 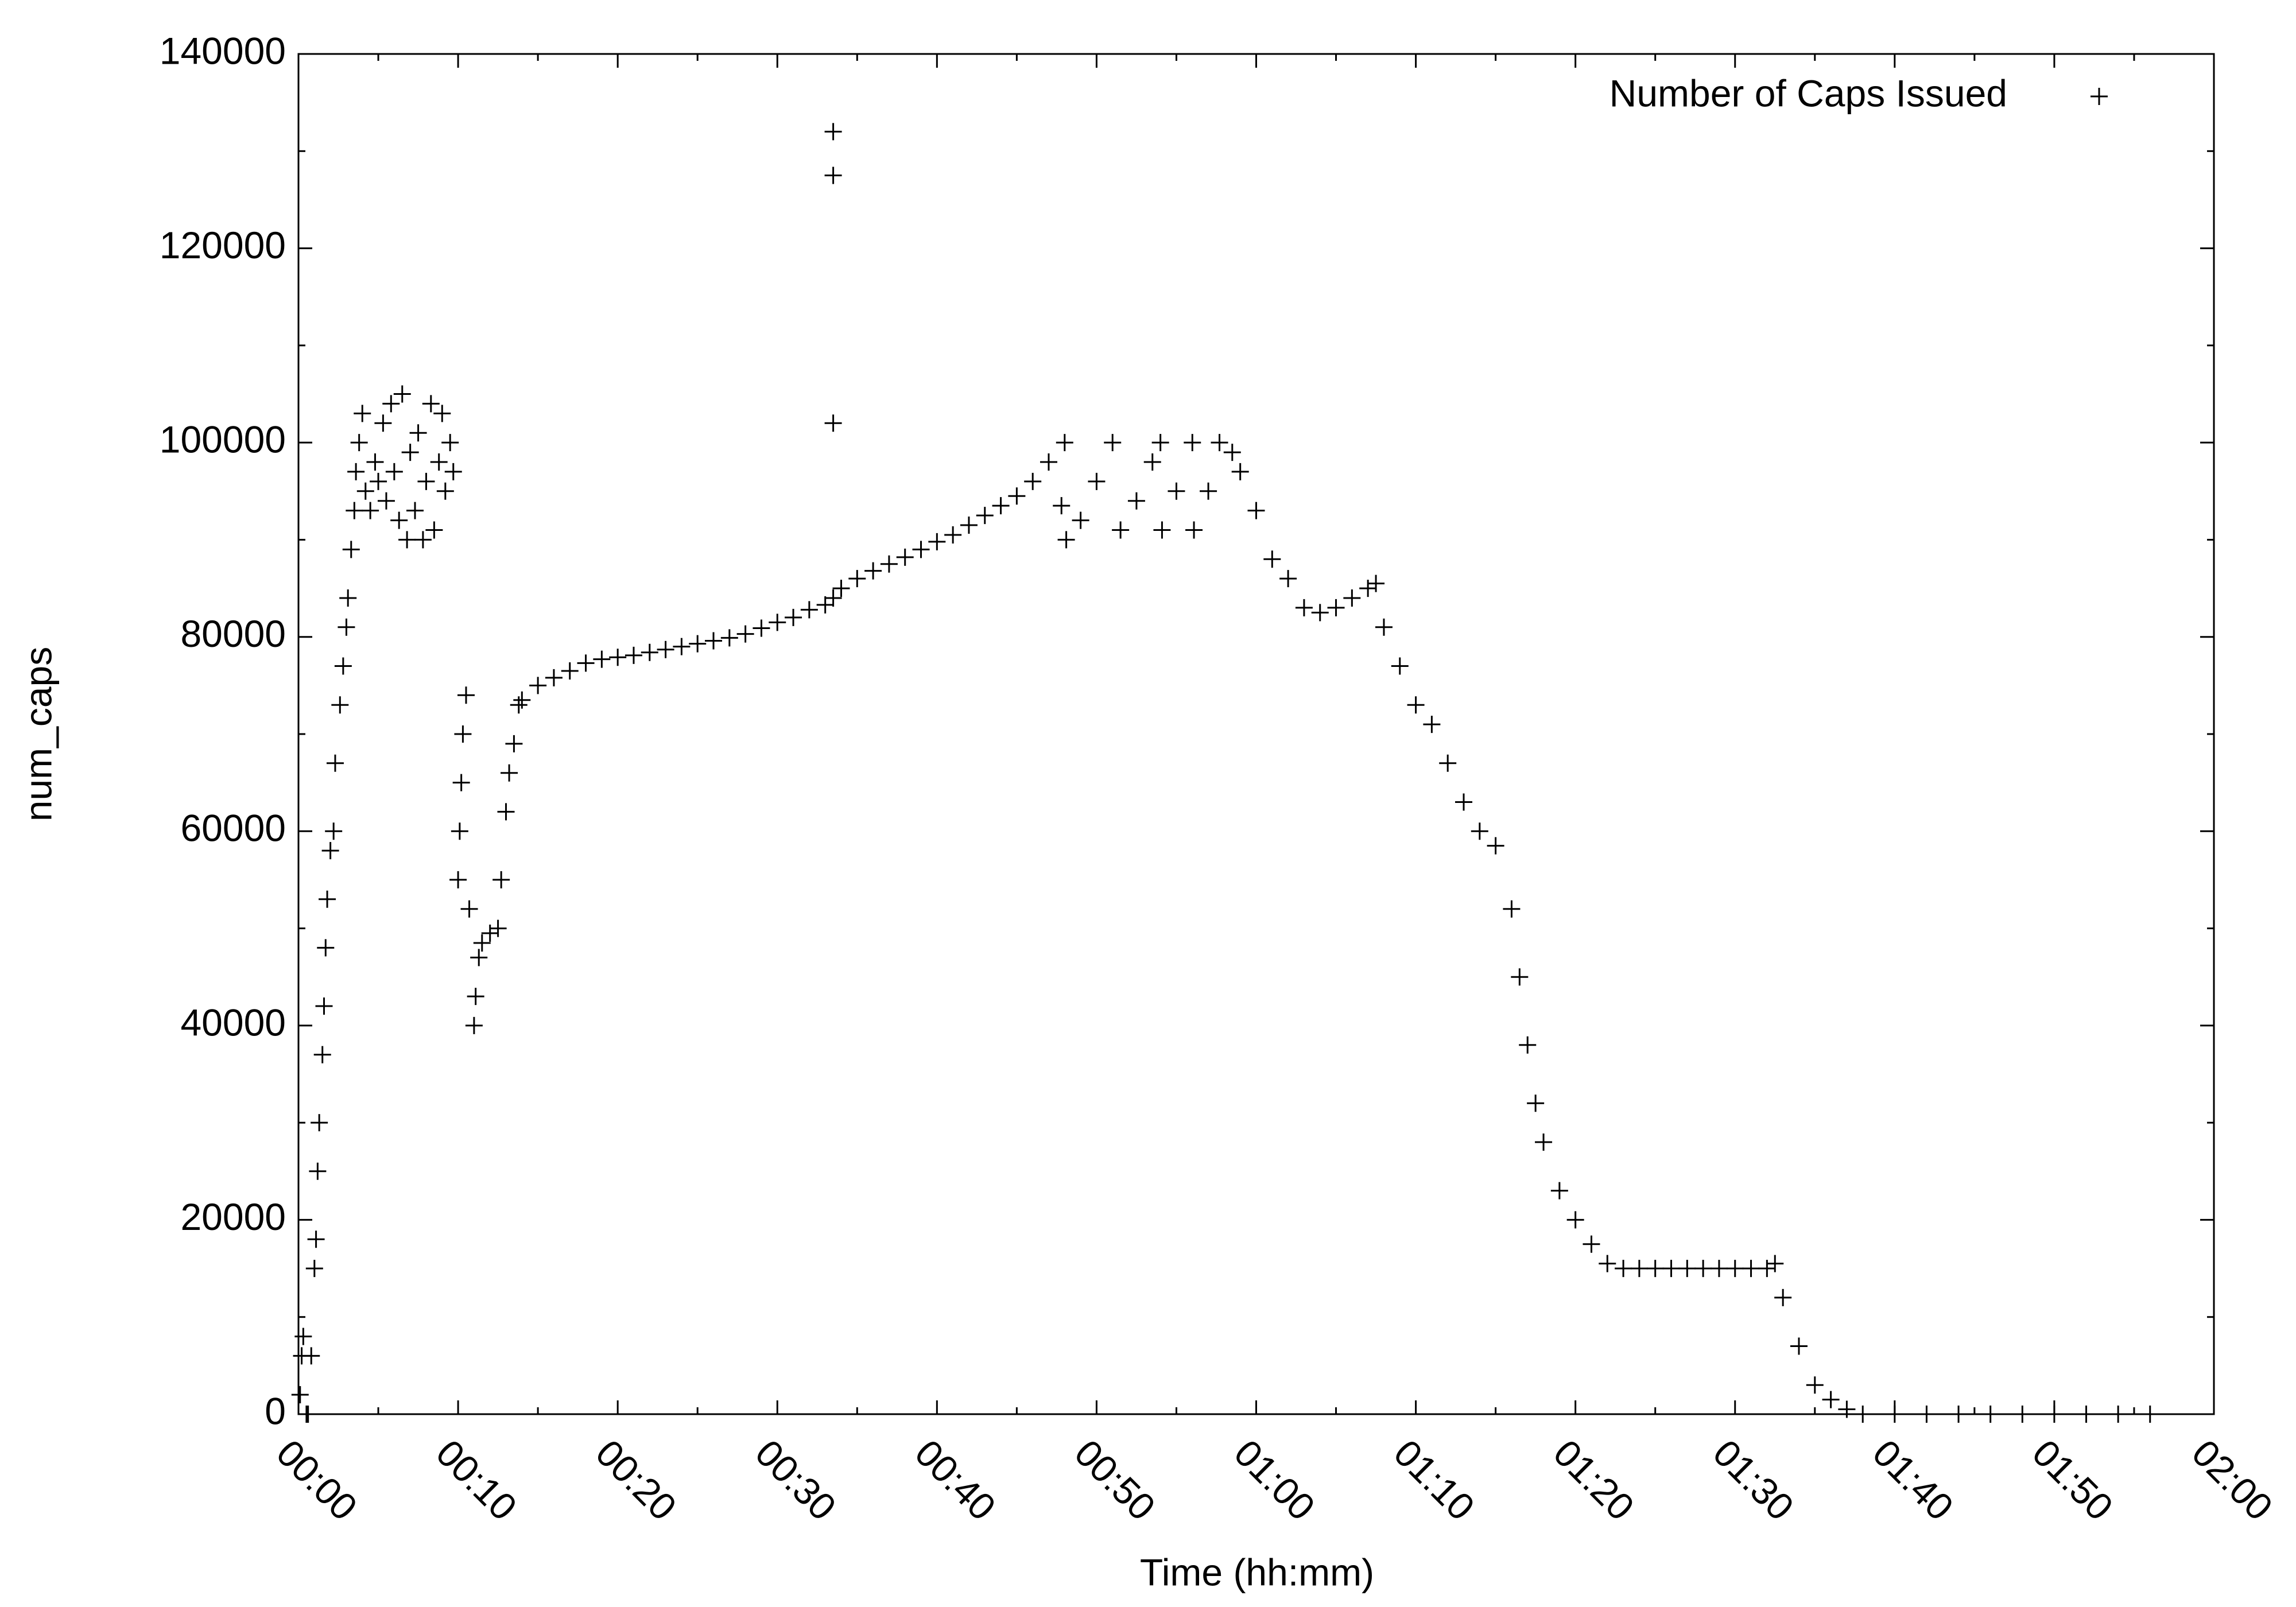 What do you see at coordinates (1257, 1572) in the screenshot?
I see `x-axis-label: Time (hh:mm)` at bounding box center [1257, 1572].